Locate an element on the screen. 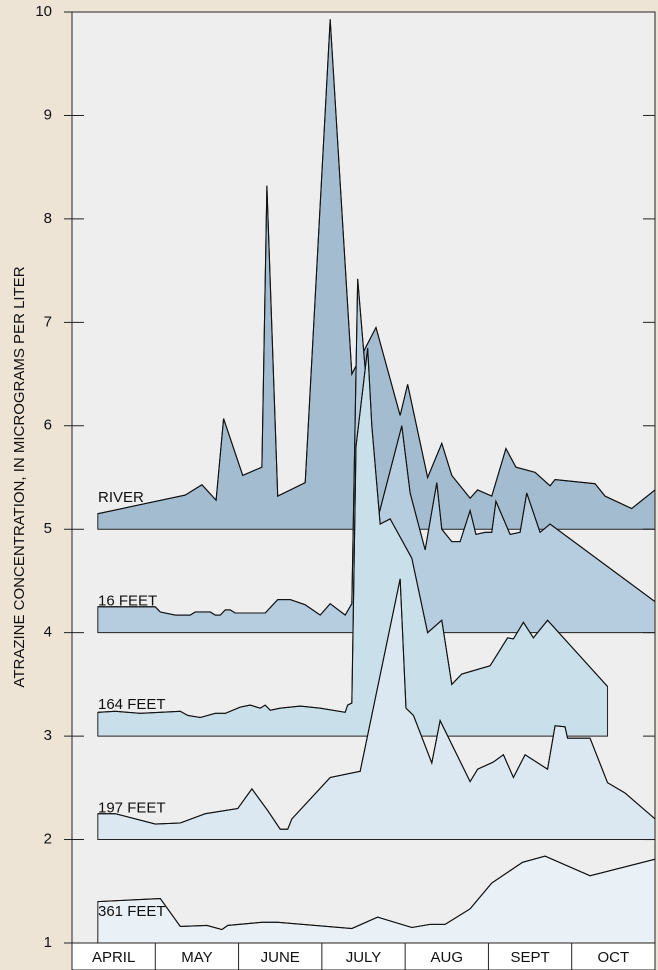  series-label: 164 FEET is located at coordinates (132, 704).